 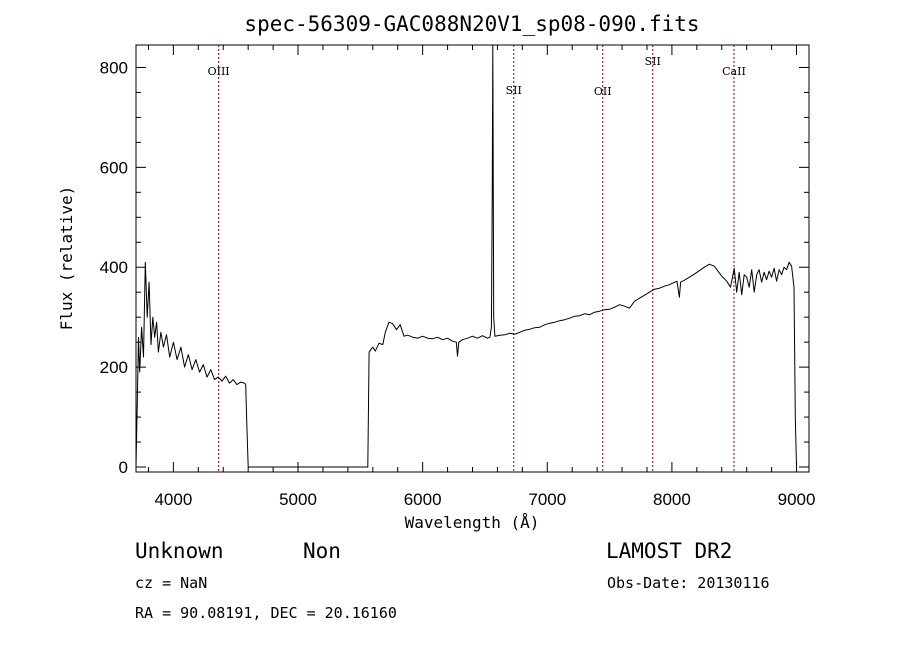 I want to click on line-label-caii: CaII, so click(x=734, y=71).